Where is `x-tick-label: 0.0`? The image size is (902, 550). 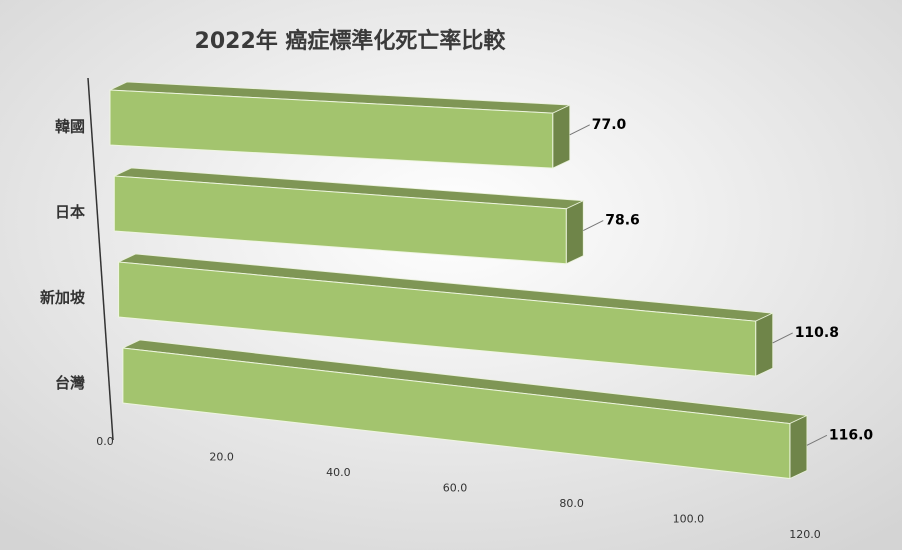 x-tick-label: 0.0 is located at coordinates (105, 441).